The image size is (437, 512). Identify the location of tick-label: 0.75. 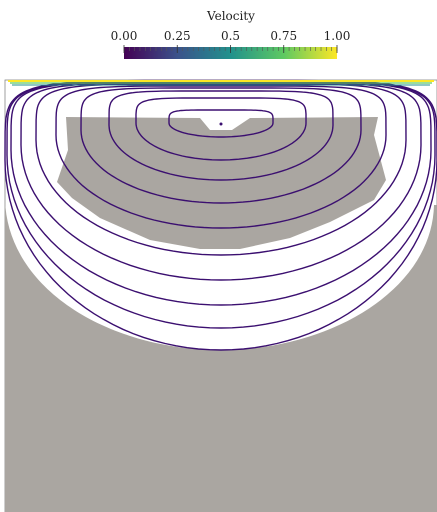
(283, 36).